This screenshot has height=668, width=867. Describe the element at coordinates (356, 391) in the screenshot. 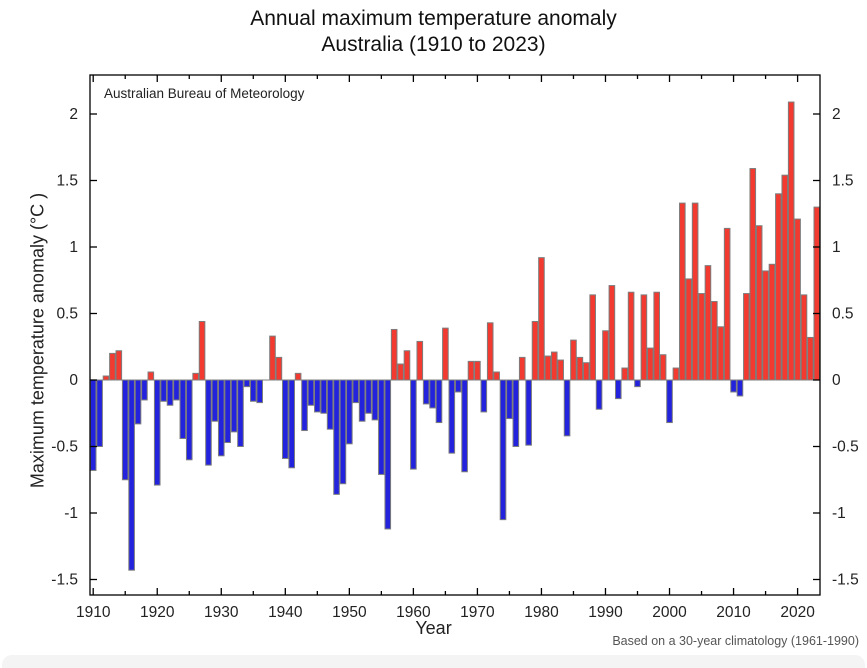

I see `bar-1951` at that location.